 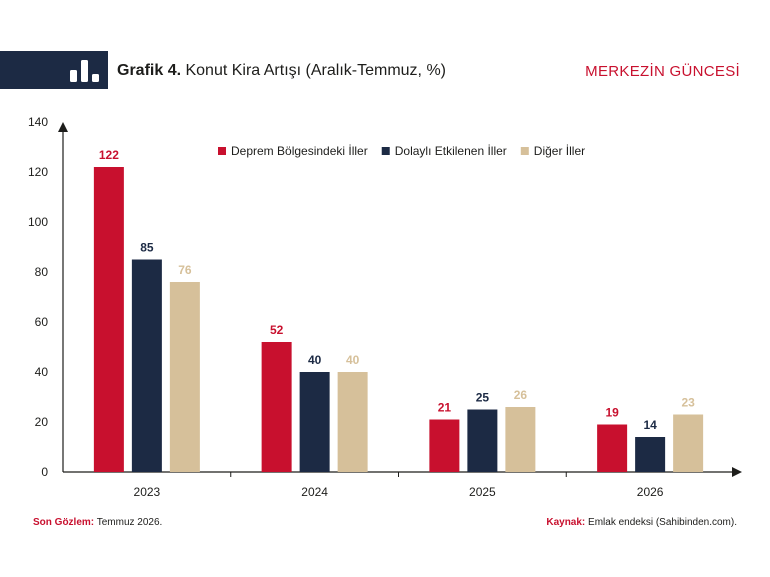 What do you see at coordinates (44, 472) in the screenshot?
I see `y-tick-label: 0` at bounding box center [44, 472].